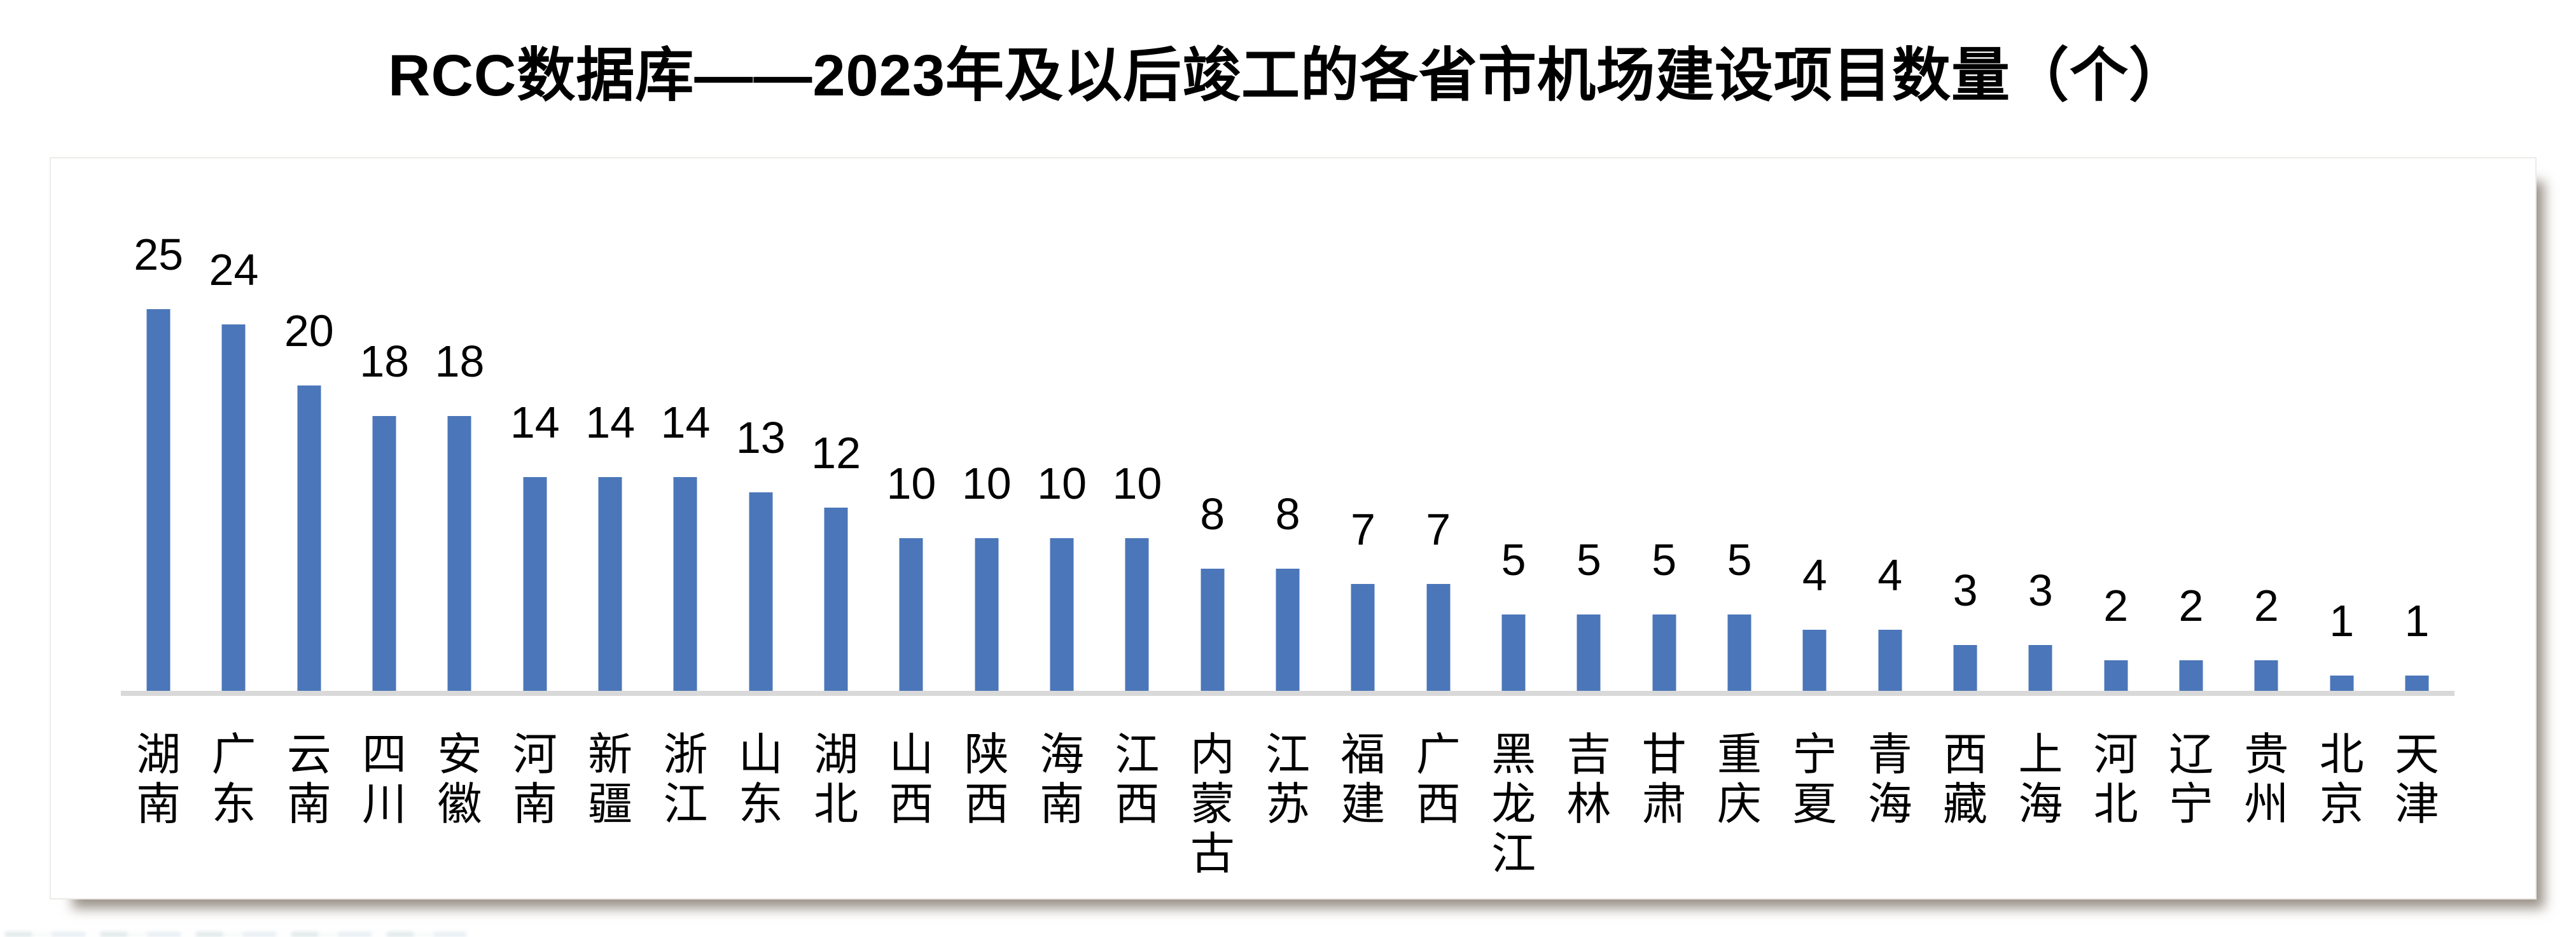 The width and height of the screenshot is (2576, 937). I want to click on x-axis-label-char: 云, so click(308, 755).